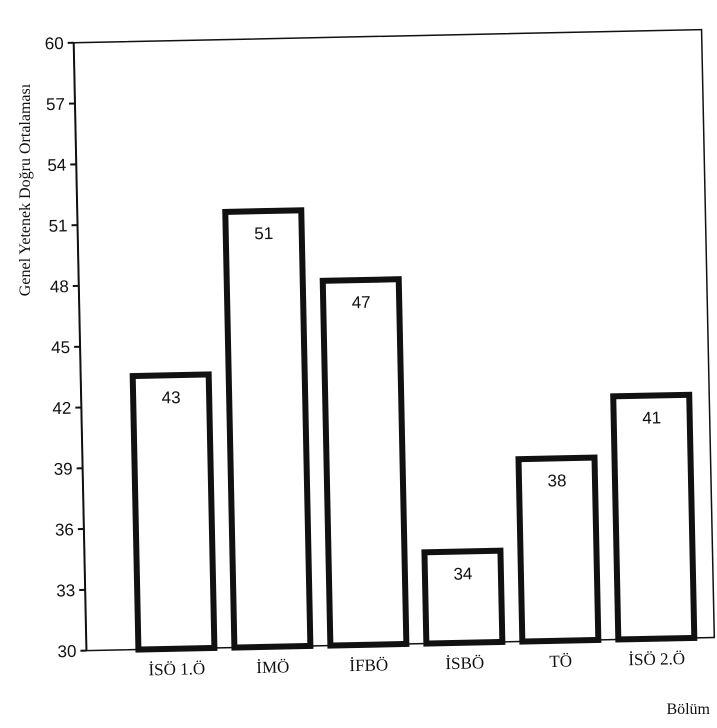 The image size is (717, 728). Describe the element at coordinates (59, 286) in the screenshot. I see `y-tick-label: 48` at that location.